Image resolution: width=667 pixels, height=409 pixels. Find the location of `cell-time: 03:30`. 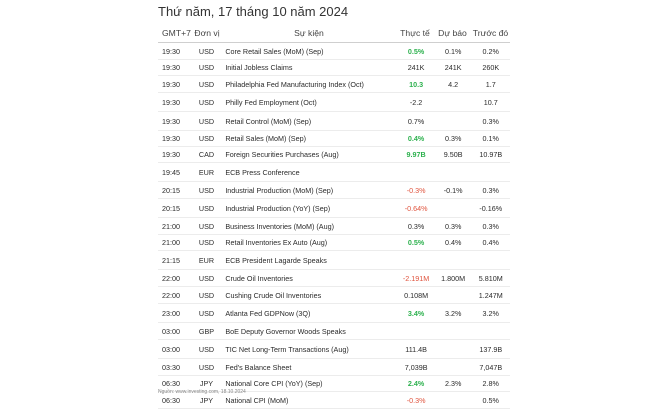

cell-time: 03:30 is located at coordinates (171, 367).